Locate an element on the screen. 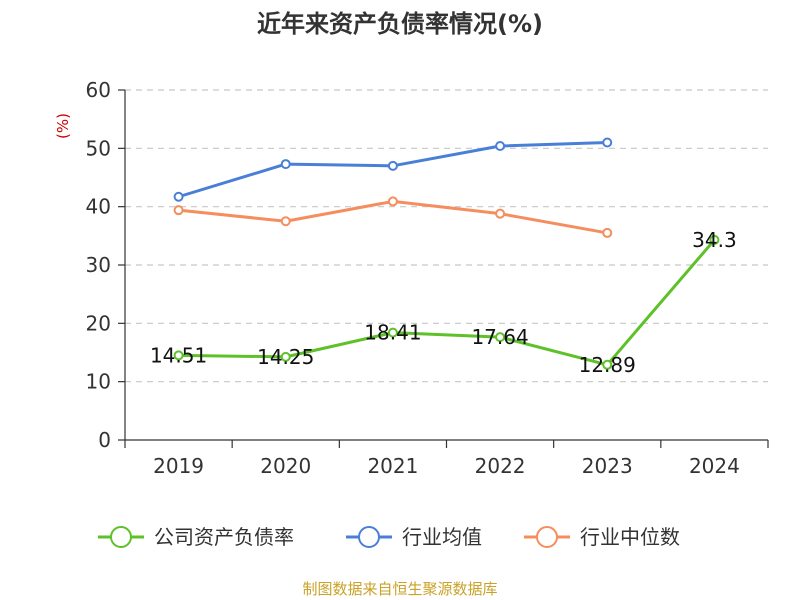 The image size is (800, 600). y-axis-unit: (%) is located at coordinates (63, 126).